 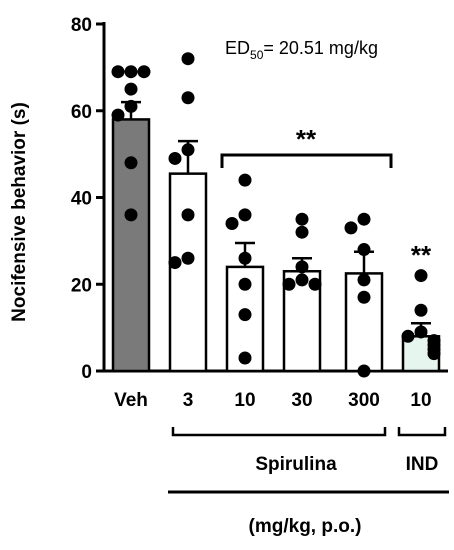 What do you see at coordinates (306, 139) in the screenshot?
I see `bracket-significance: **` at bounding box center [306, 139].